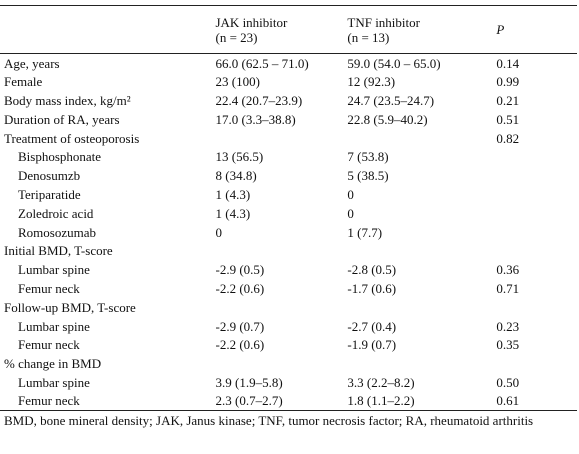 The height and width of the screenshot is (454, 579). What do you see at coordinates (368, 176) in the screenshot?
I see `cell: 5 (38.5)` at bounding box center [368, 176].